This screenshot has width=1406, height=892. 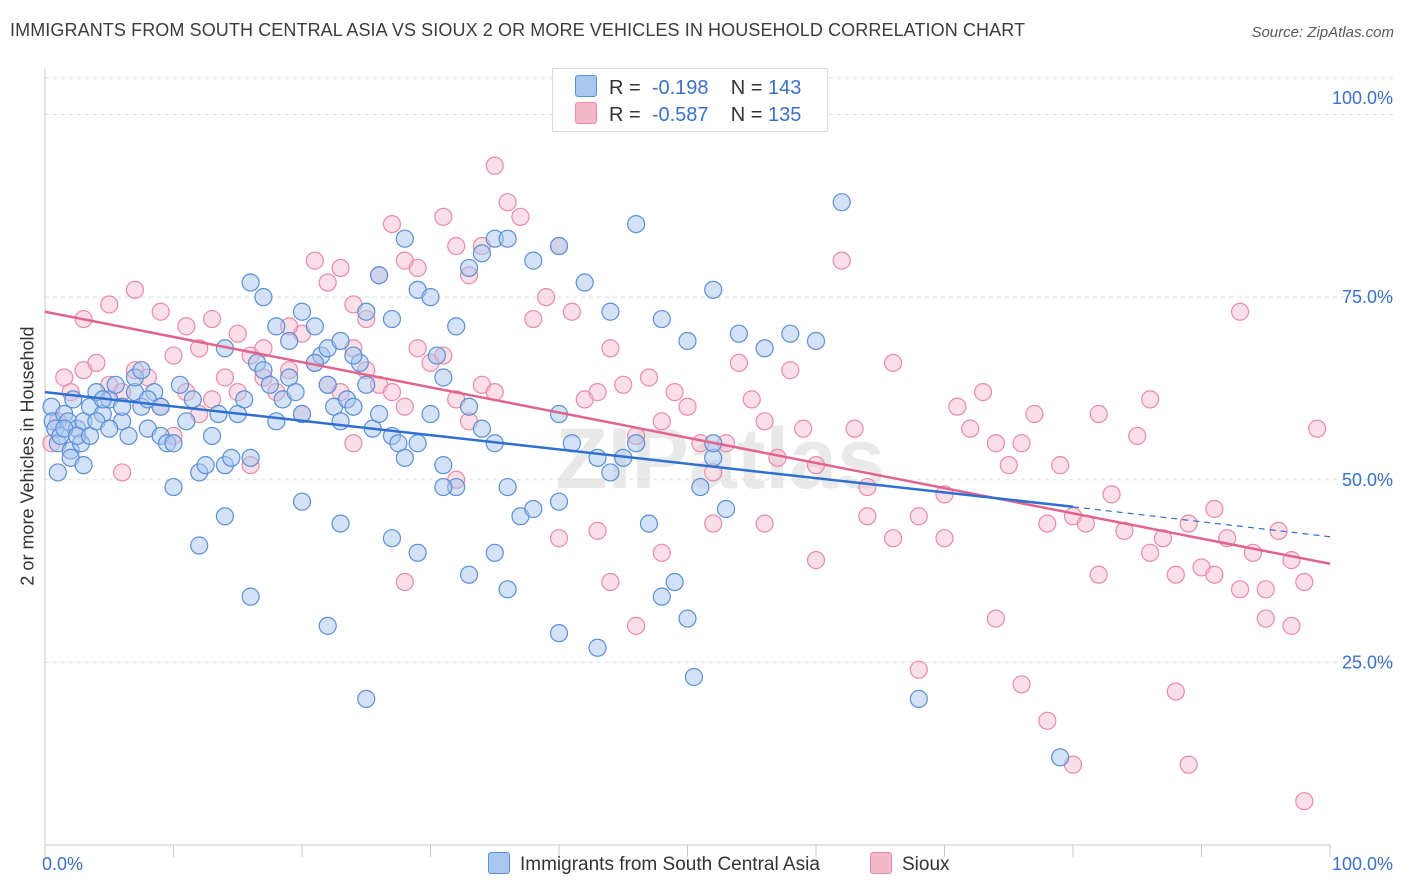 I want to click on legend-row-sioux: R = -0.587 N = 135, so click(x=688, y=115).